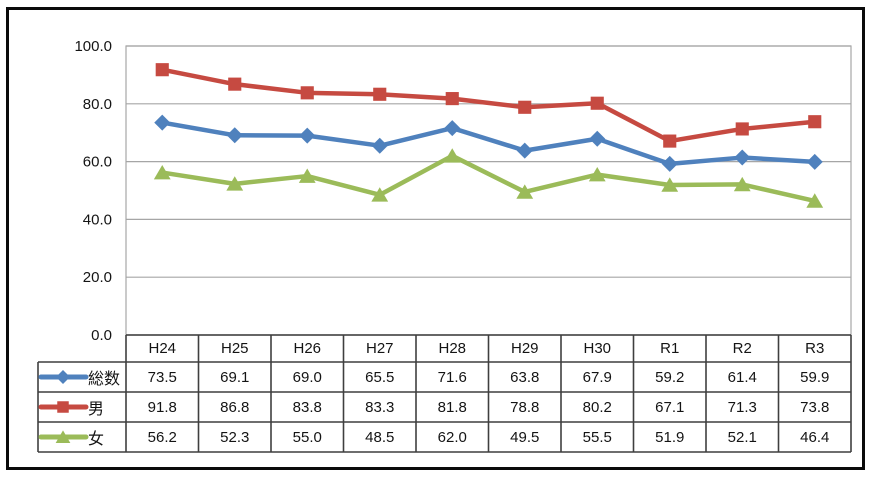 Image resolution: width=875 pixels, height=483 pixels. Describe the element at coordinates (815, 377) in the screenshot. I see `table-value-cell: 59.9` at that location.